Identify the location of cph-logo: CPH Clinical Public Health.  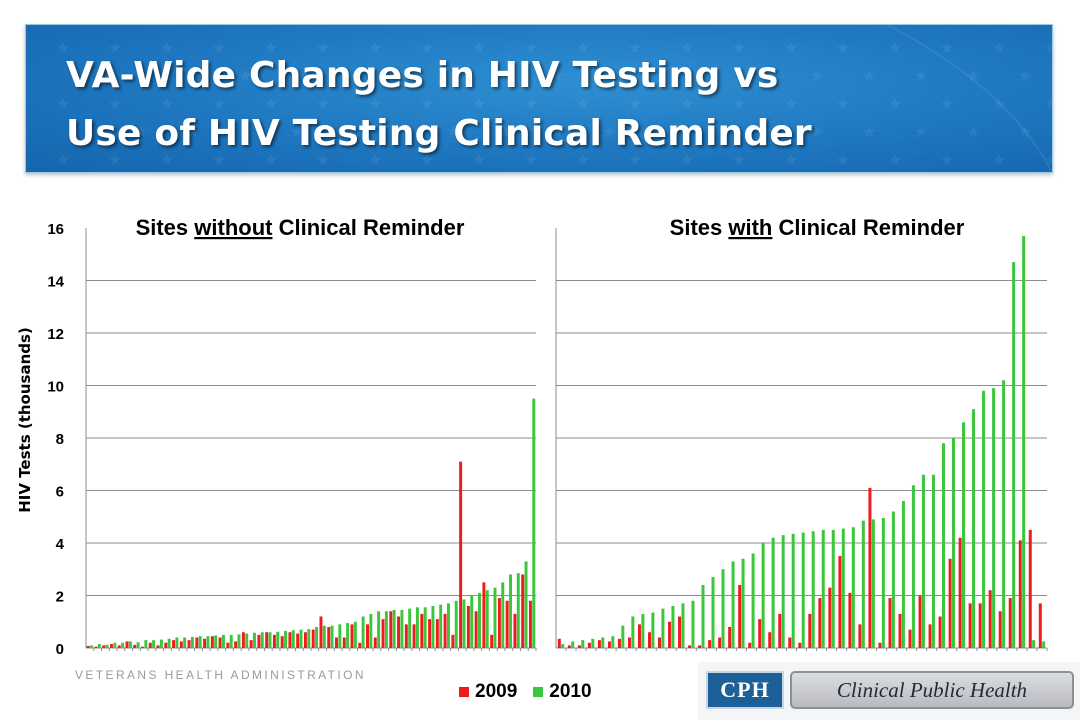
(889, 691).